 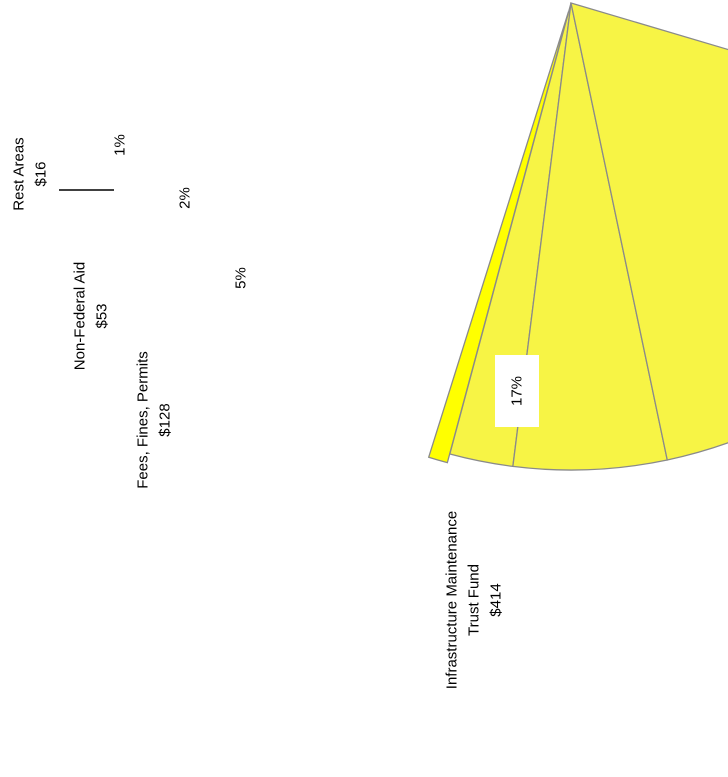 What do you see at coordinates (143, 420) in the screenshot?
I see `category-label-line: Fees, Fines, Permits` at bounding box center [143, 420].